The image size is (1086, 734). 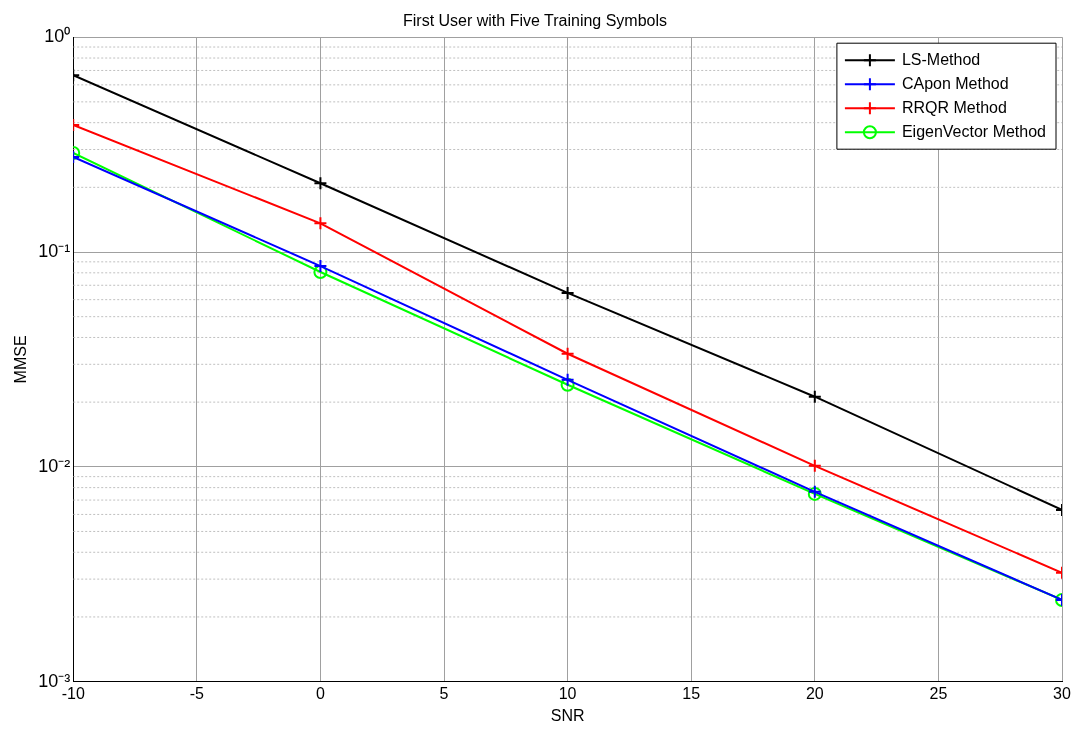 I want to click on legend-label: RRQR Method, so click(x=954, y=107).